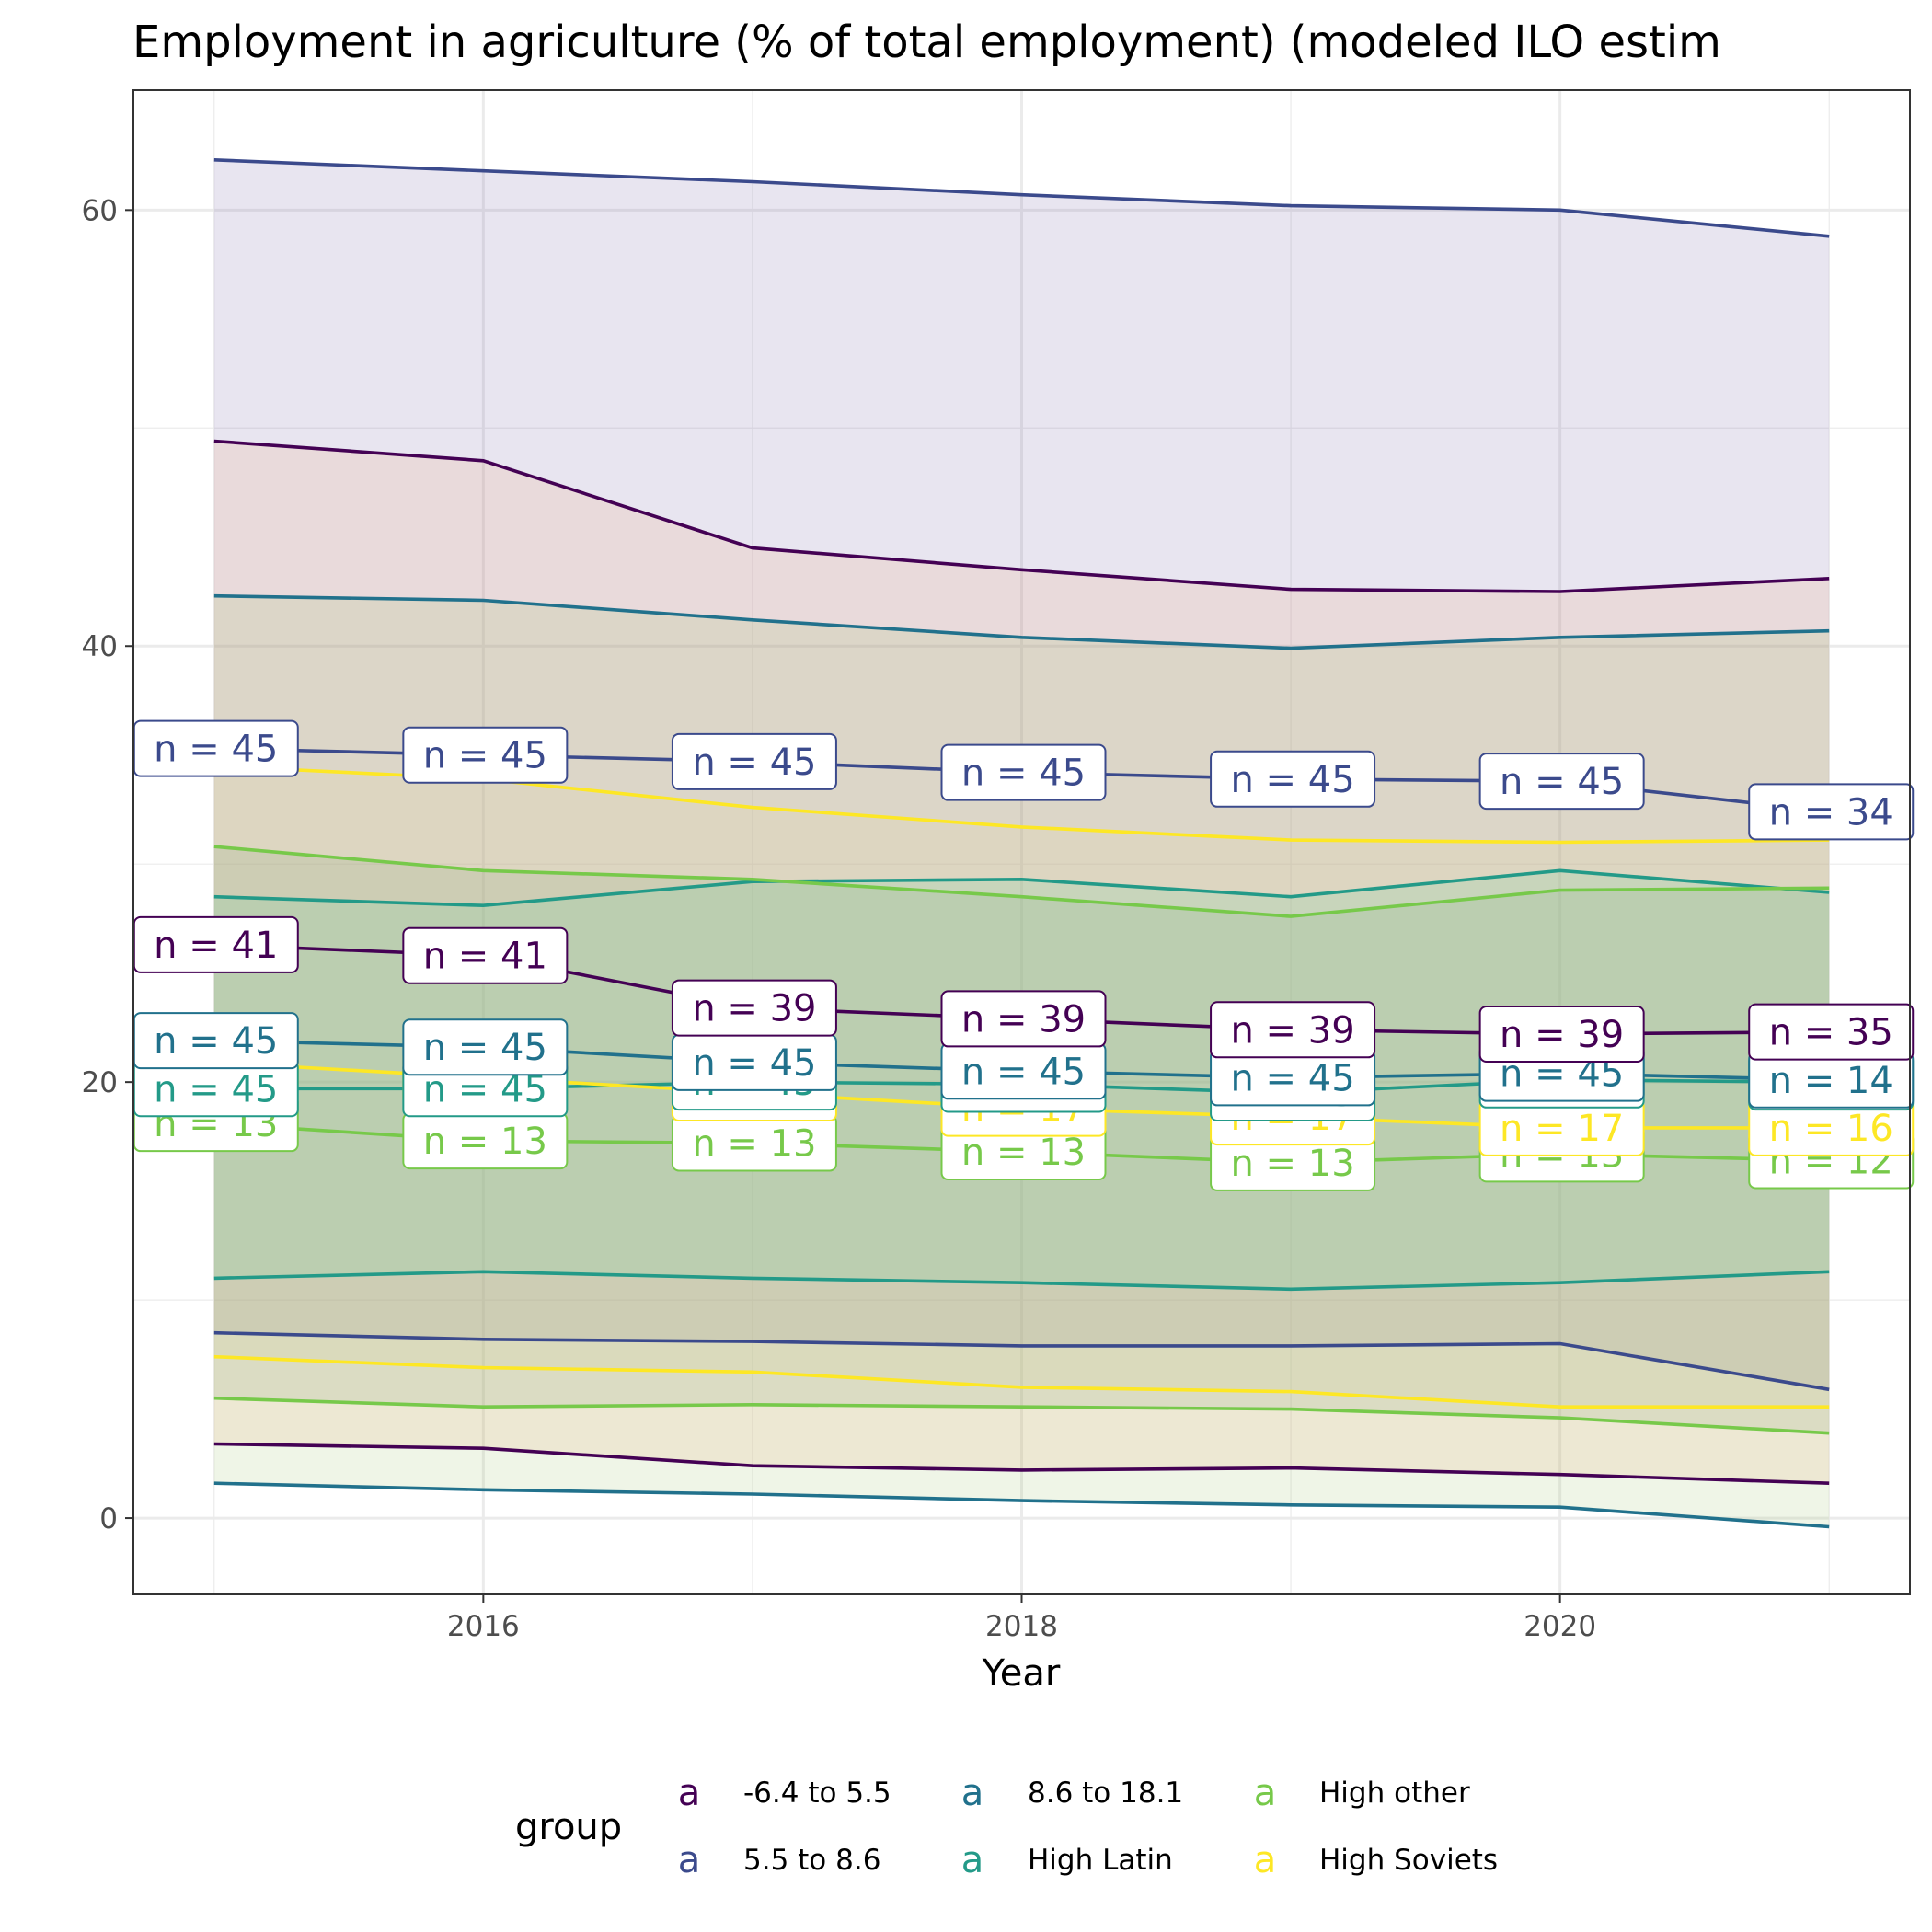  I want to click on x-tick-label: 2018, so click(1021, 1626).